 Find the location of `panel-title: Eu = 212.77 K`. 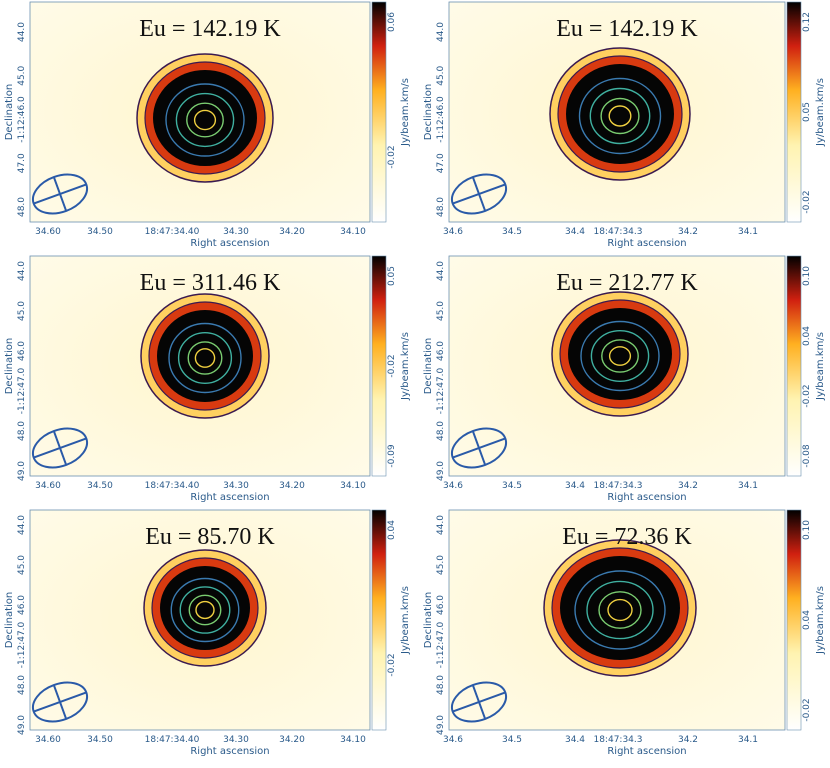

panel-title: Eu = 212.77 K is located at coordinates (627, 283).